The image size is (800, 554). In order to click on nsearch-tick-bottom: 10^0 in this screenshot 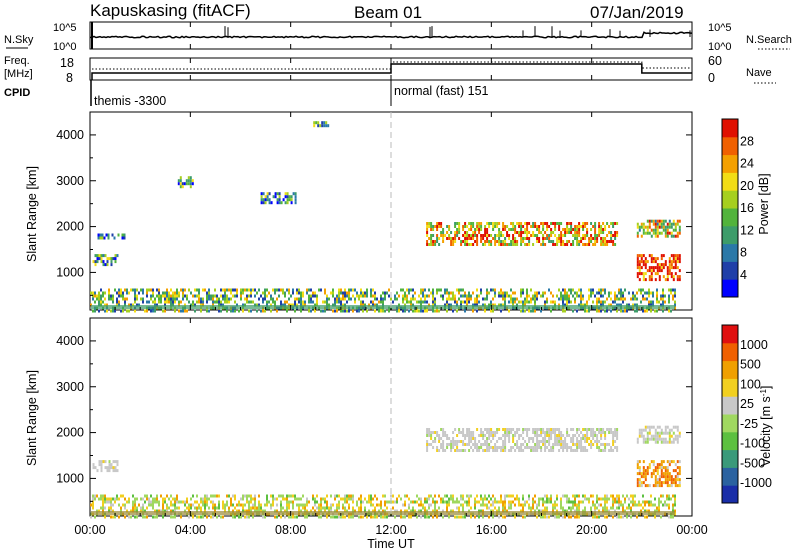, I will do `click(720, 47)`.